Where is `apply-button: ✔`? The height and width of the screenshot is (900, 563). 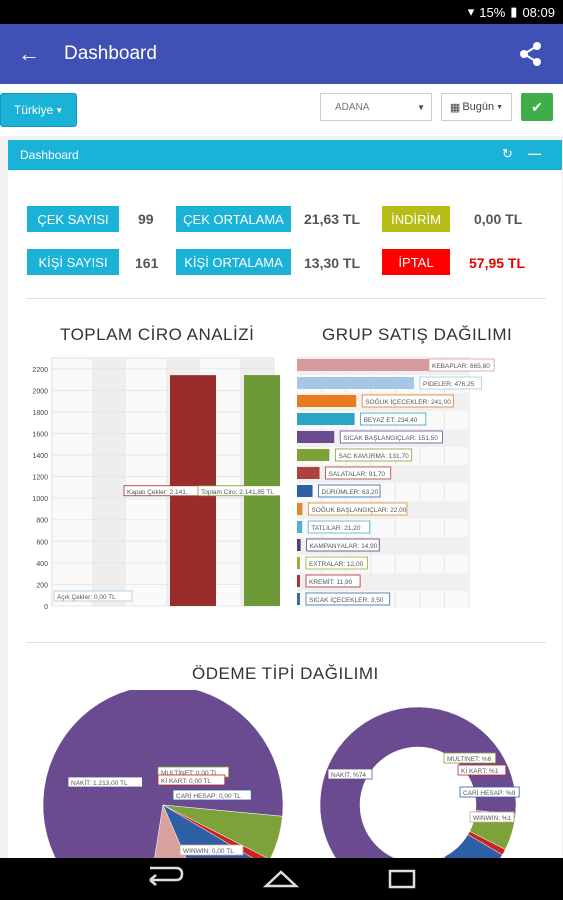 apply-button: ✔ is located at coordinates (537, 107).